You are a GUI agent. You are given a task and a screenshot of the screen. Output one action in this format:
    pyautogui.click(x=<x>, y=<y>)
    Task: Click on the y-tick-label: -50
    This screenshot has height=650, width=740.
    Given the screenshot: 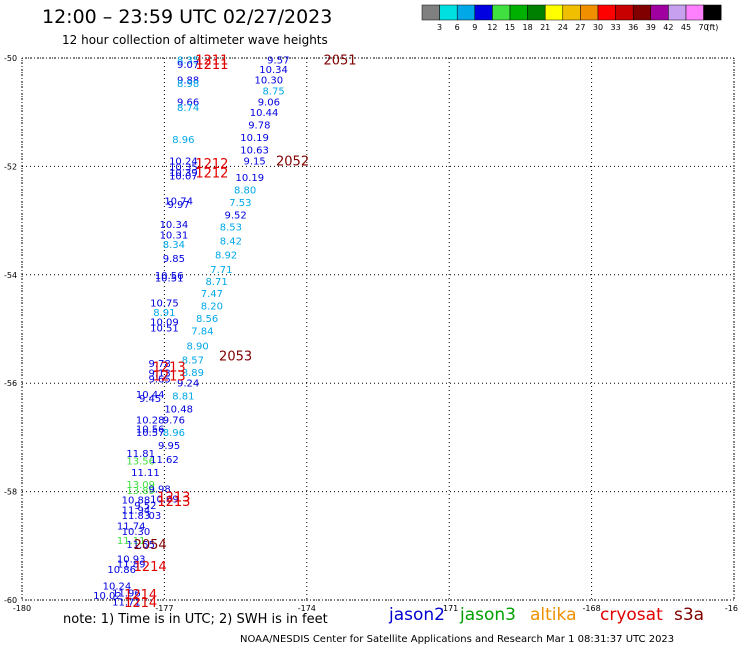 What is the action you would take?
    pyautogui.click(x=10, y=58)
    